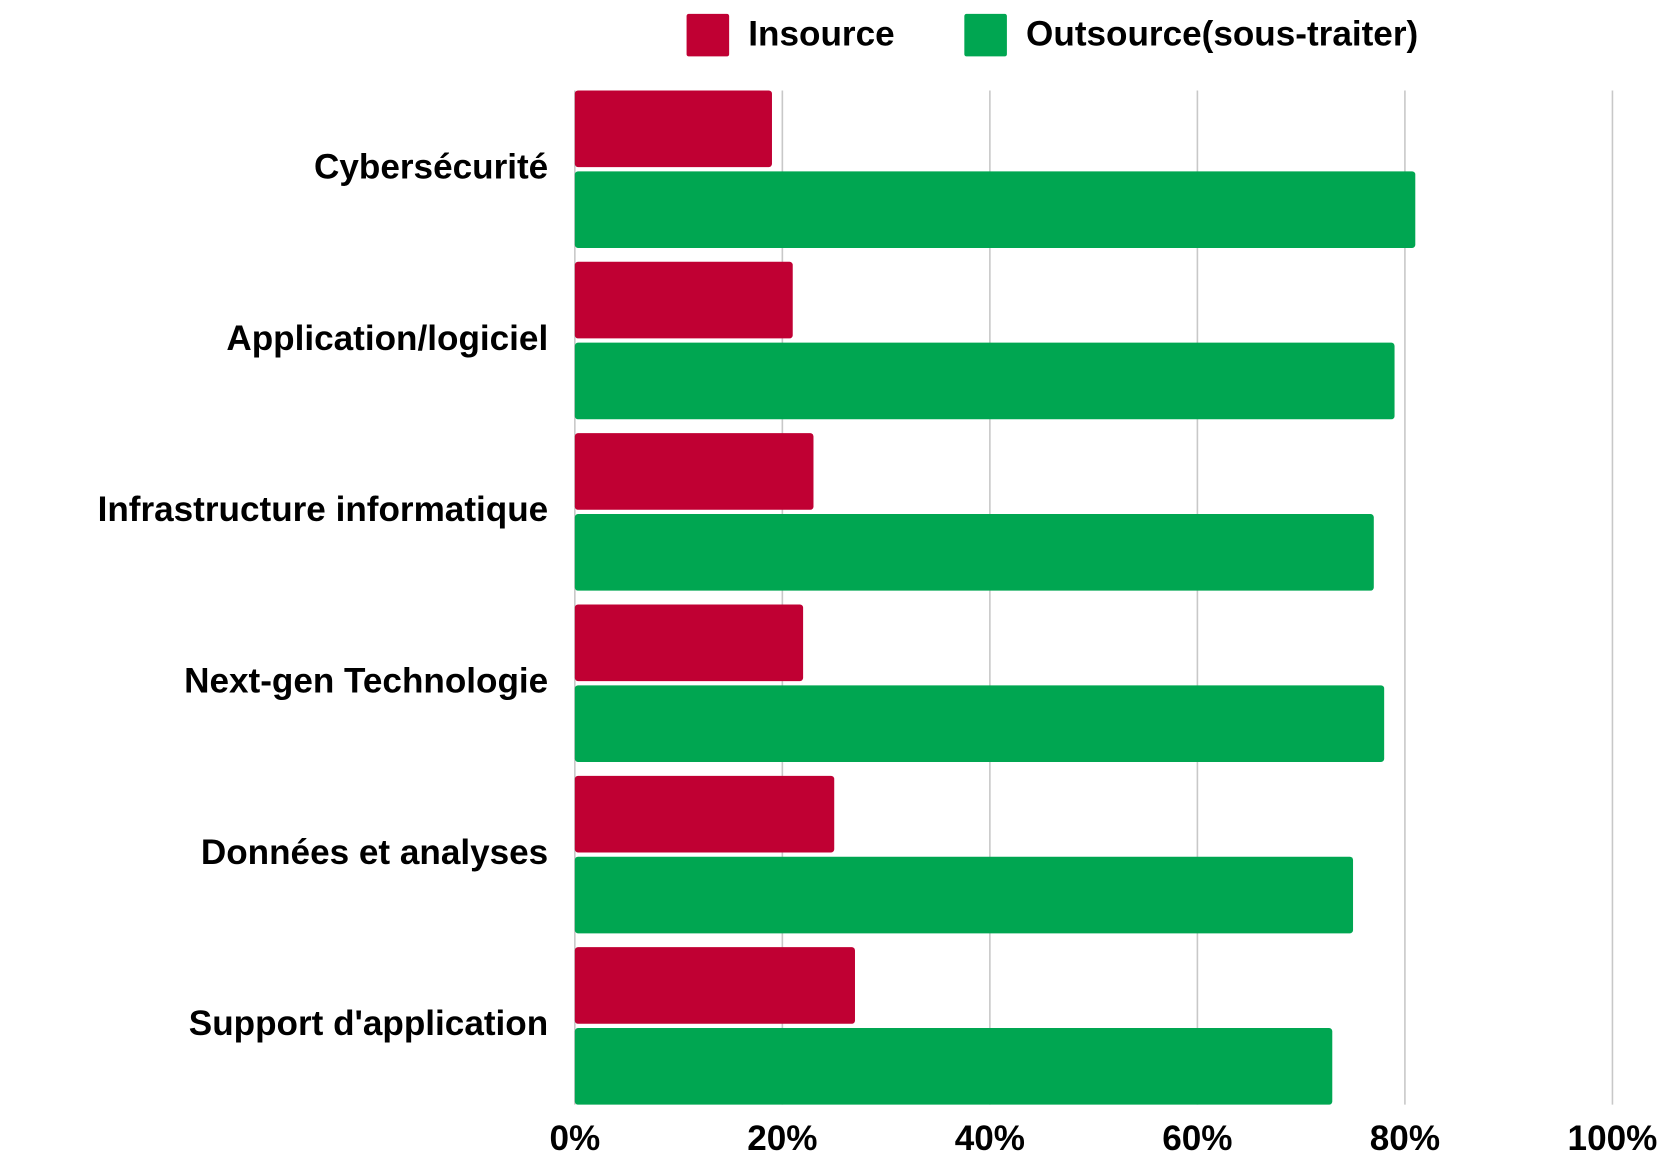  I want to click on x-tick-label: 20%, so click(782, 1138).